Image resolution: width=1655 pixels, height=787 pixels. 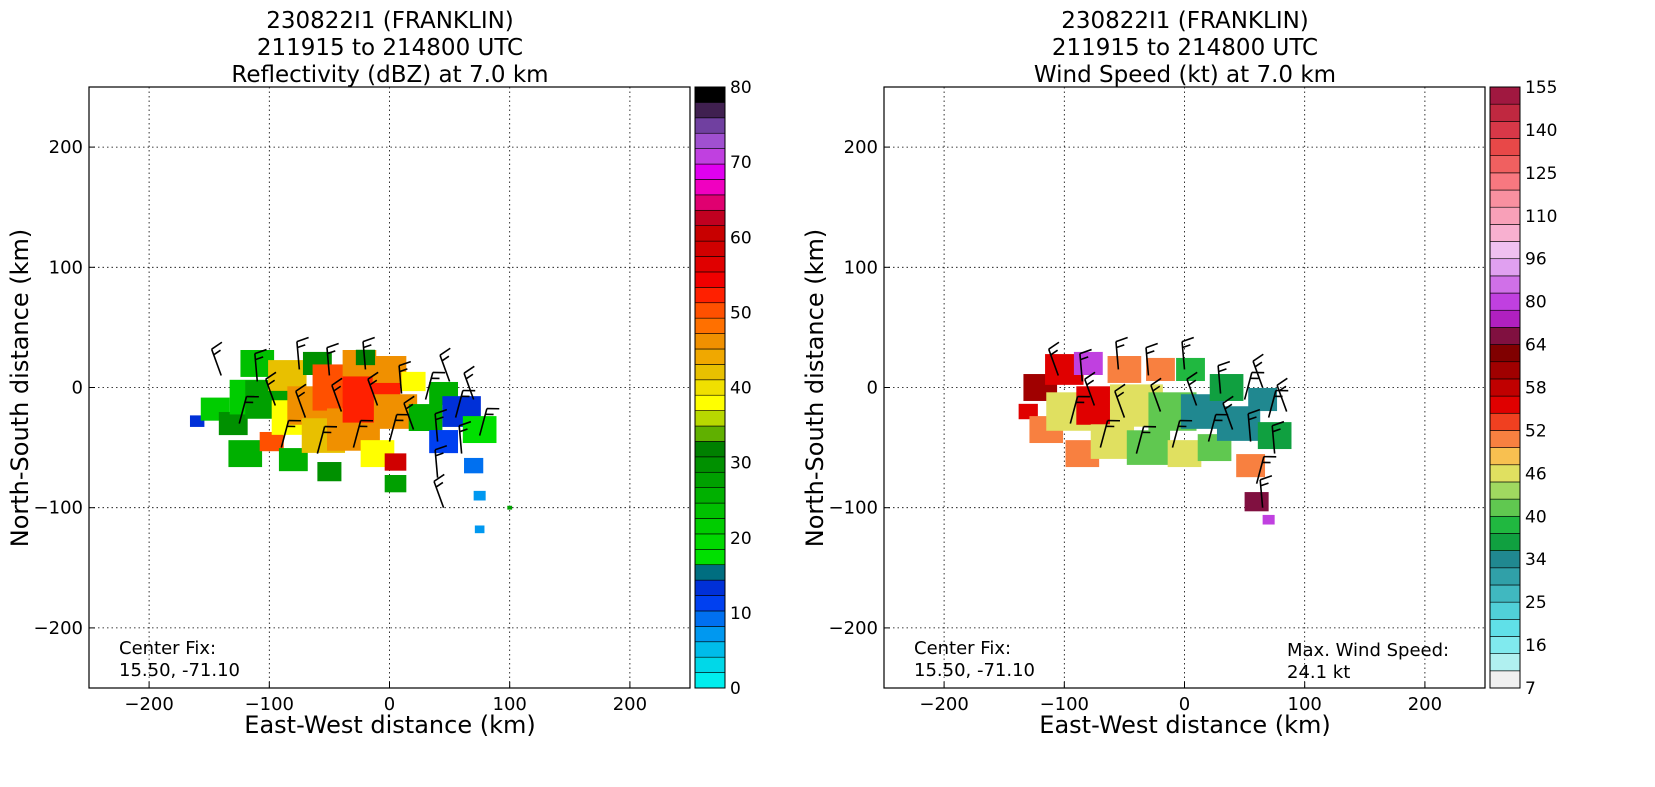 I want to click on center-fix-value: 15.50, -71.10, so click(x=179, y=670).